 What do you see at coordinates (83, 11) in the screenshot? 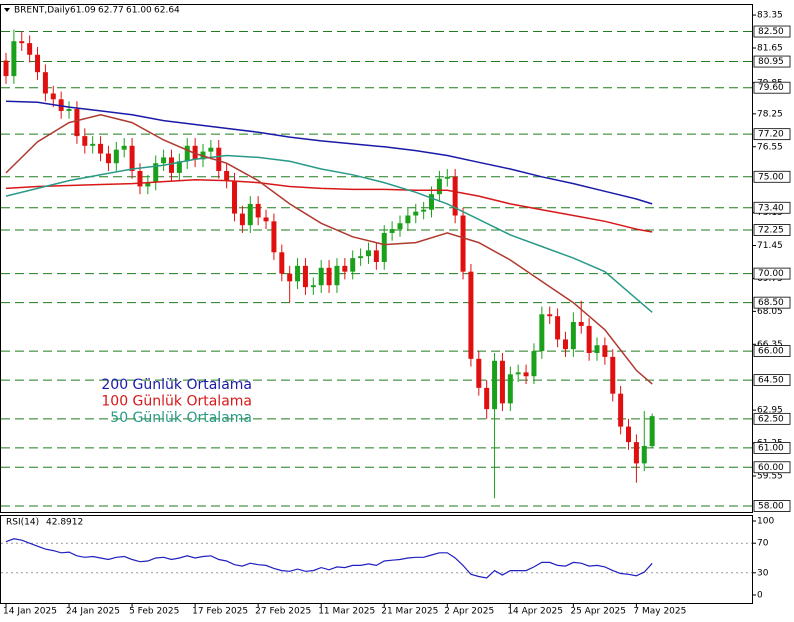
I see `ohlc-open: 61.09` at bounding box center [83, 11].